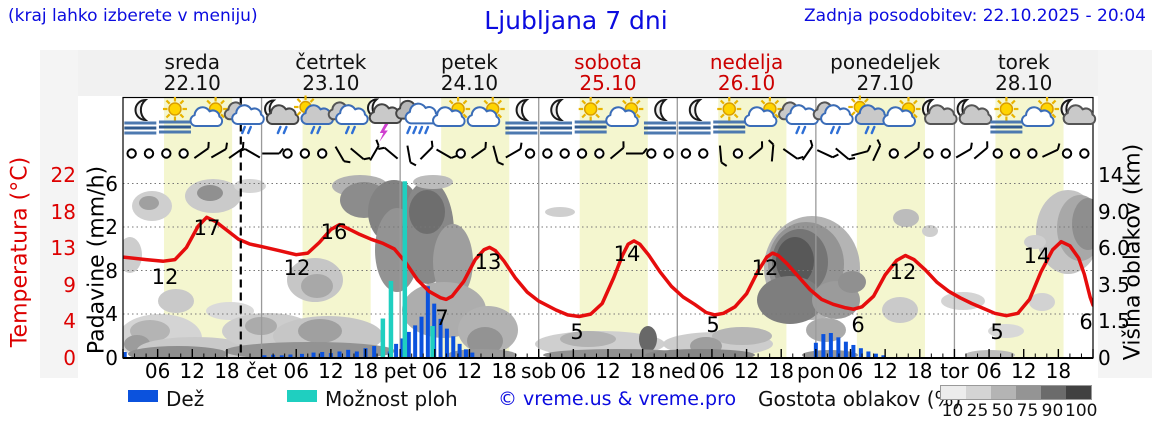  Describe the element at coordinates (302, 396) in the screenshot. I see `showers-swatch` at that location.